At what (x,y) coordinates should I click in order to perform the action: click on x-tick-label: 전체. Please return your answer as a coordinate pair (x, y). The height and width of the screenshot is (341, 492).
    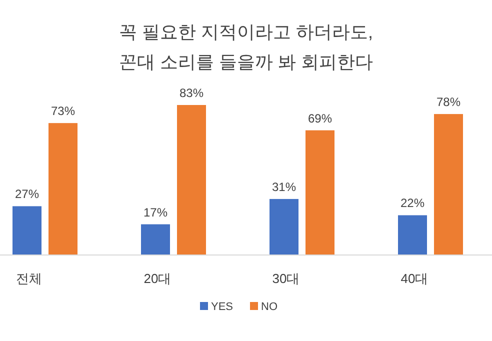
    Looking at the image, I should click on (29, 278).